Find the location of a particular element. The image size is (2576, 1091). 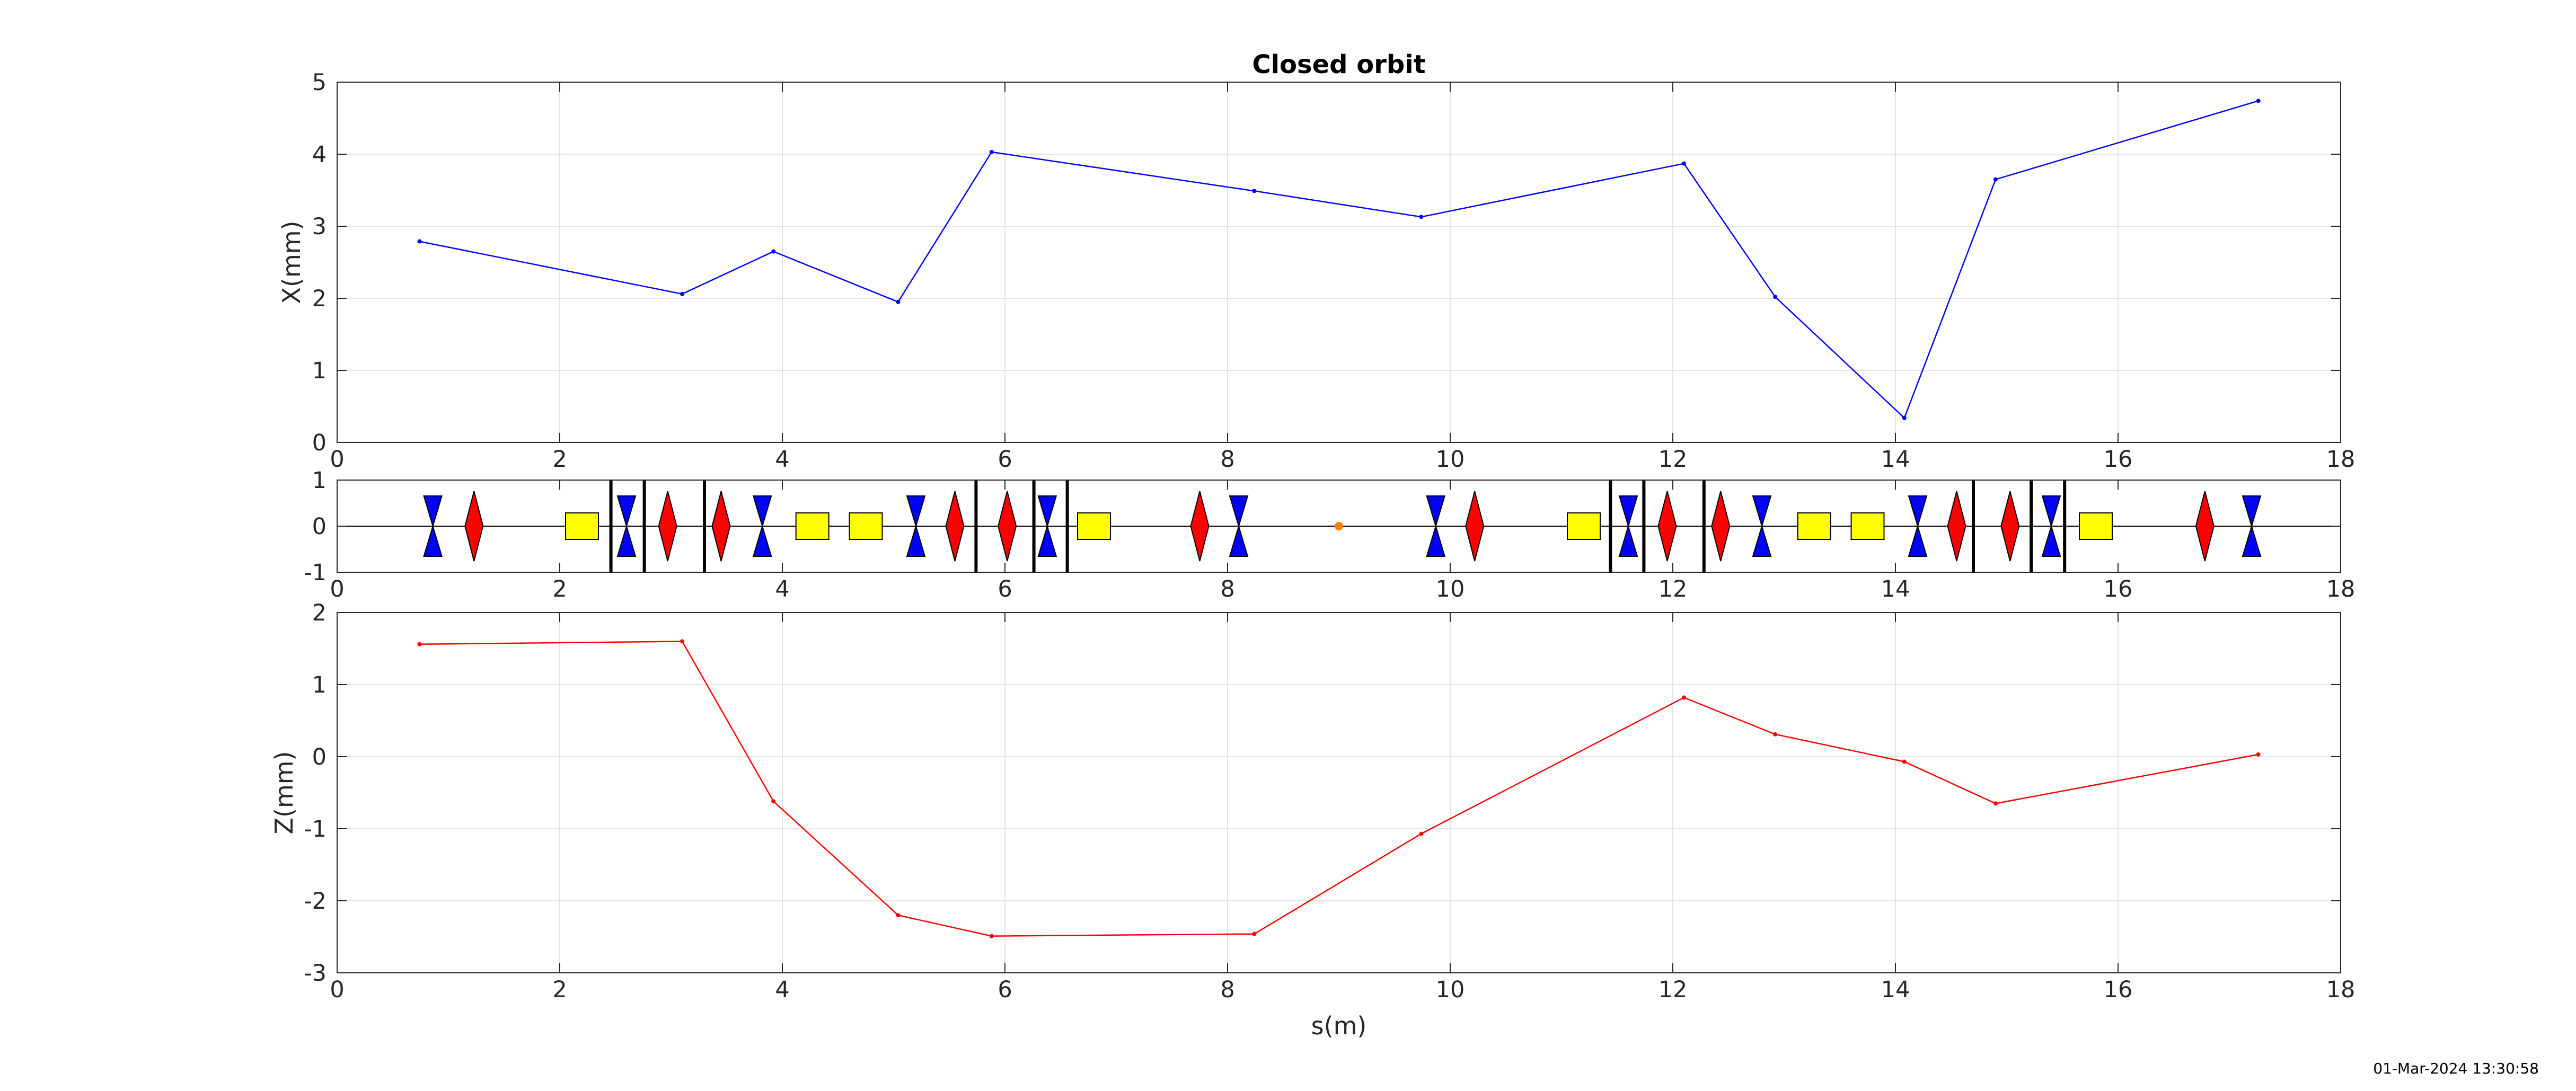

ticks: 0 2 4 6 8 10 12 14 16 18-101 is located at coordinates (1329, 534).